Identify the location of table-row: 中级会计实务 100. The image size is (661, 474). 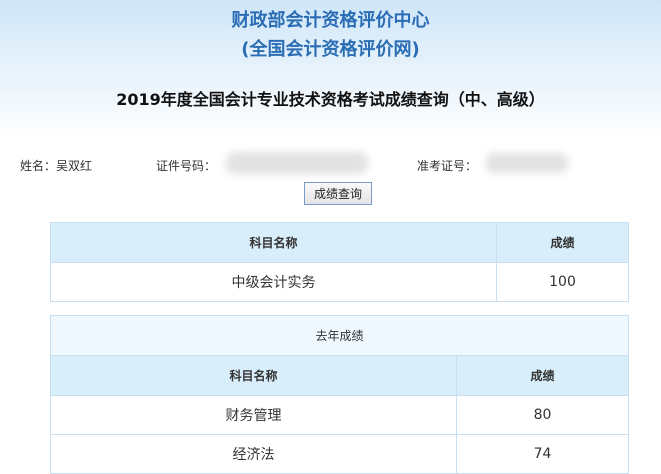
(339, 282).